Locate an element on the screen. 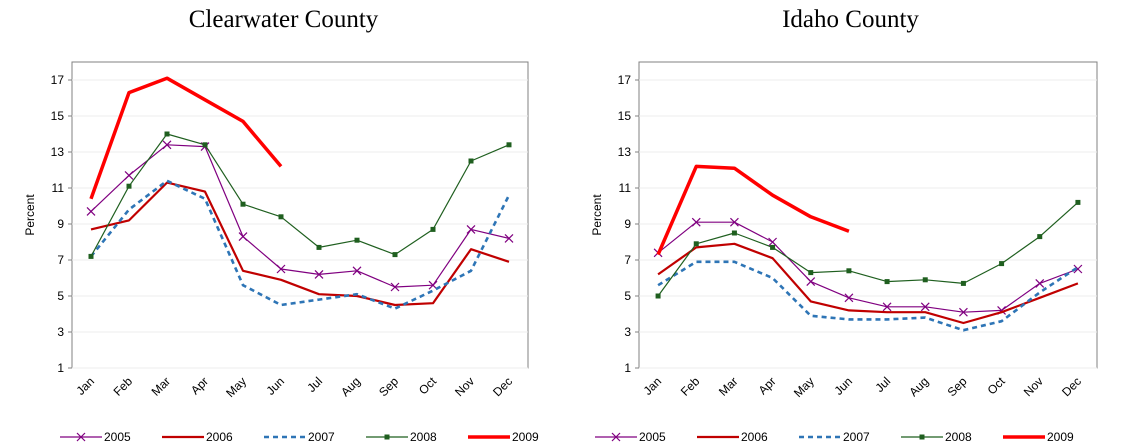 The width and height of the screenshot is (1135, 446). y-tick-label: 5 is located at coordinates (60, 296).